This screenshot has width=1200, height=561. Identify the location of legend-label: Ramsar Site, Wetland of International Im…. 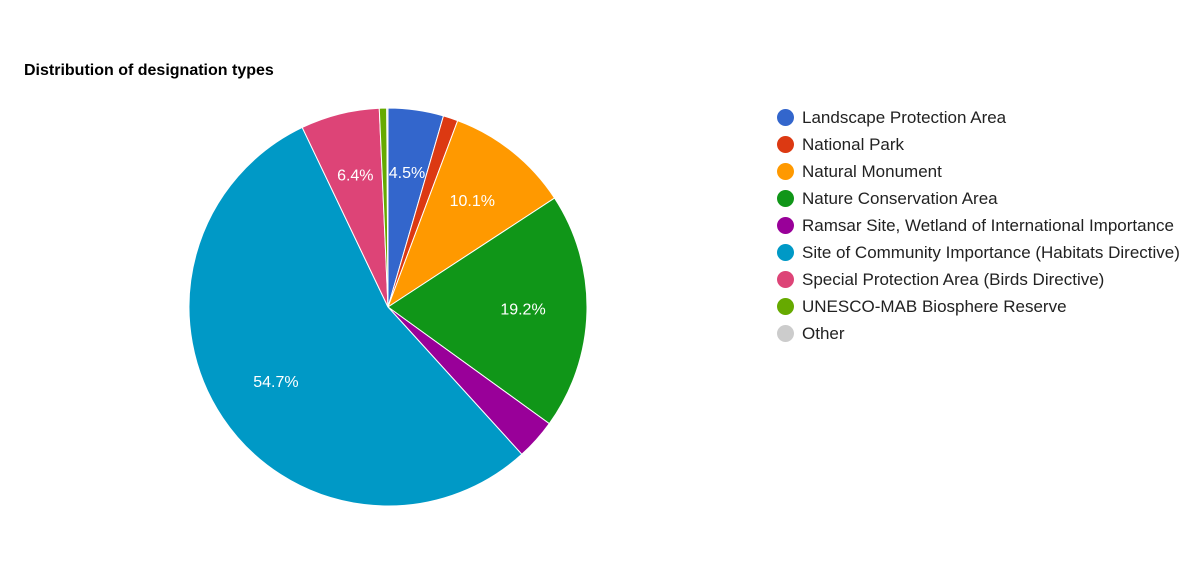
(988, 225).